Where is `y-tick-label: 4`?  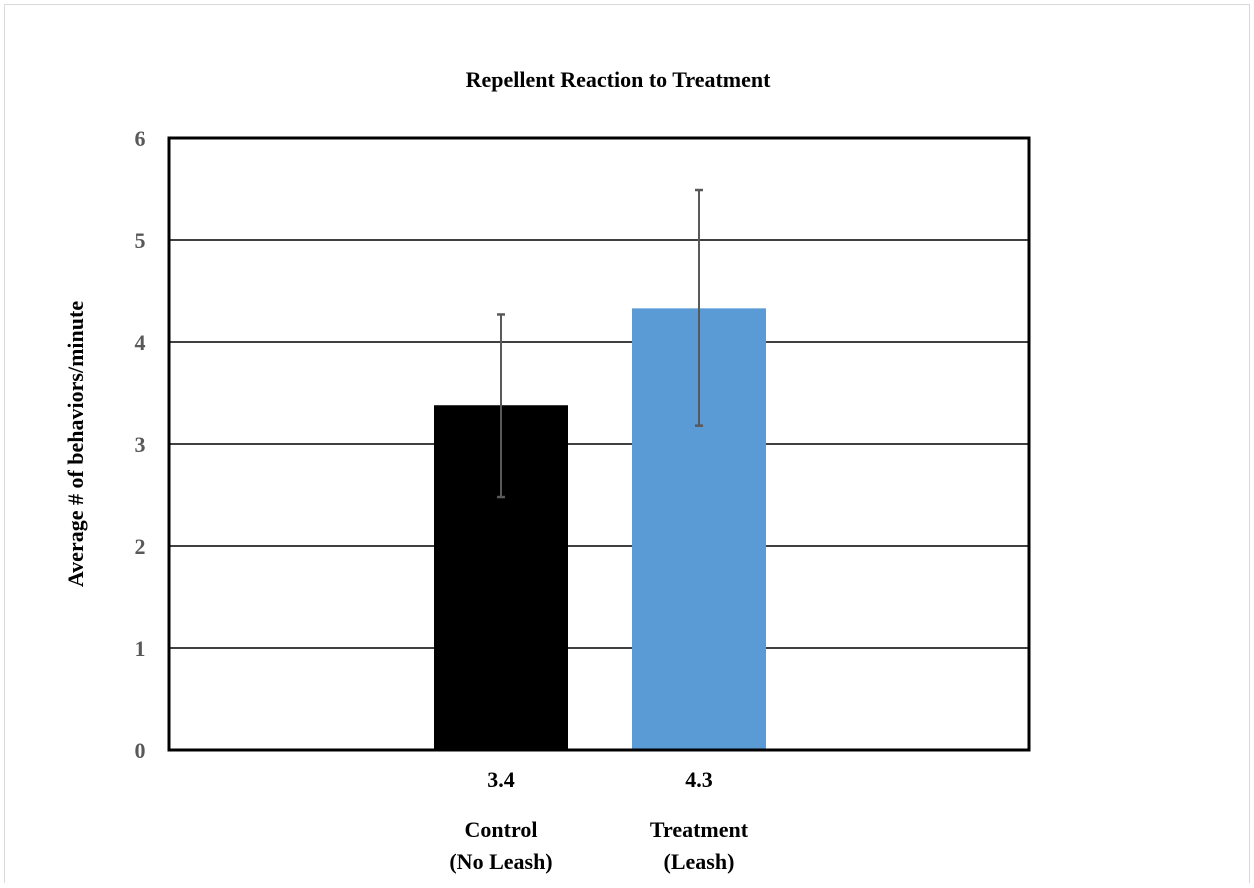
y-tick-label: 4 is located at coordinates (140, 342).